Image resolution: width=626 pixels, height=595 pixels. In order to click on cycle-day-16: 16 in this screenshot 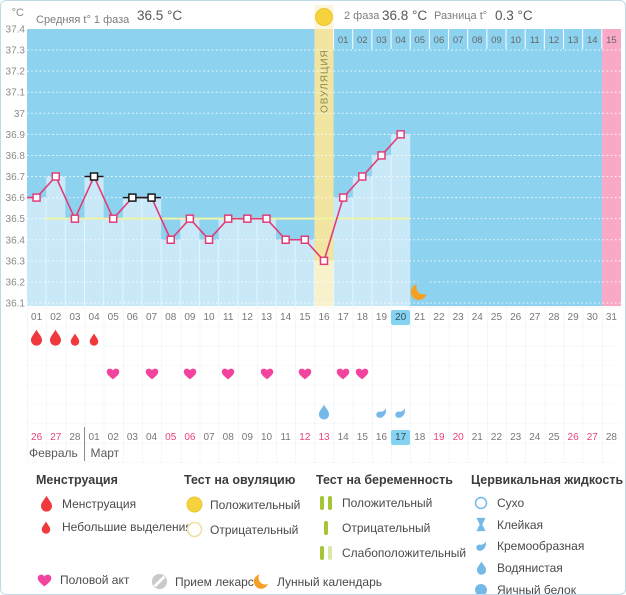, I will do `click(324, 317)`.